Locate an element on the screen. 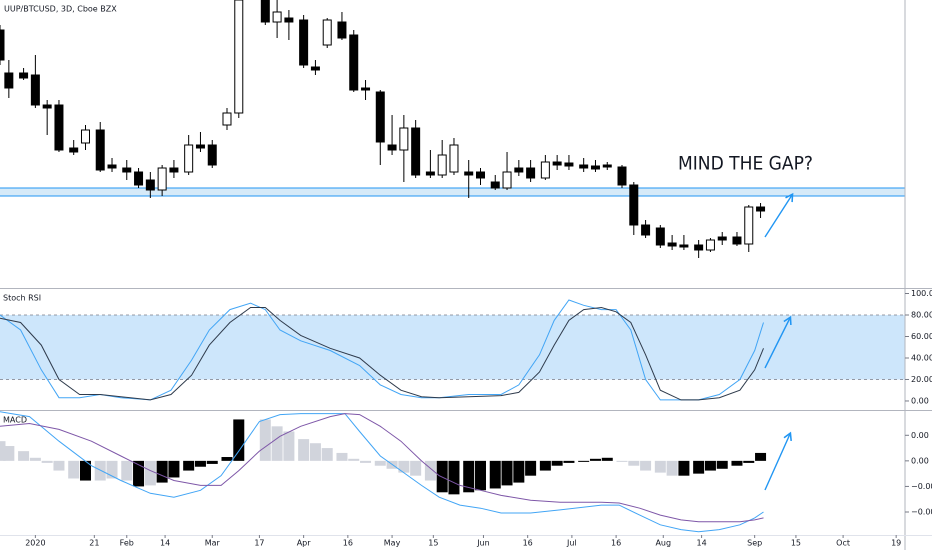 The image size is (932, 550). x-tick-label: Jul is located at coordinates (571, 543).